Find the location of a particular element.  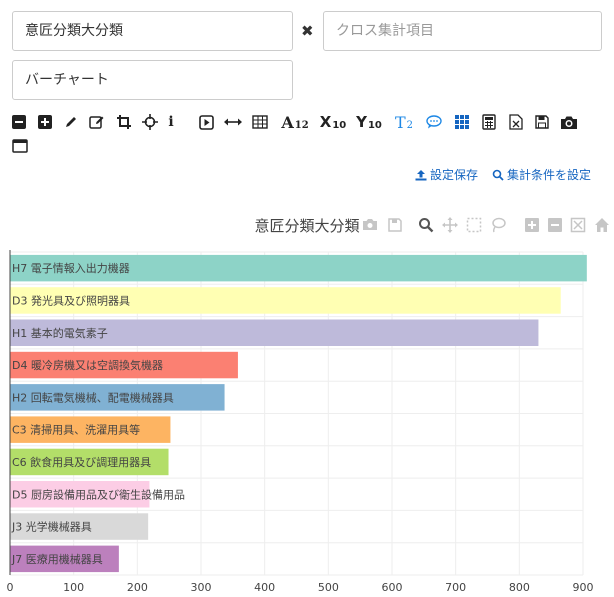

x-tick-label: 500 is located at coordinates (328, 587).